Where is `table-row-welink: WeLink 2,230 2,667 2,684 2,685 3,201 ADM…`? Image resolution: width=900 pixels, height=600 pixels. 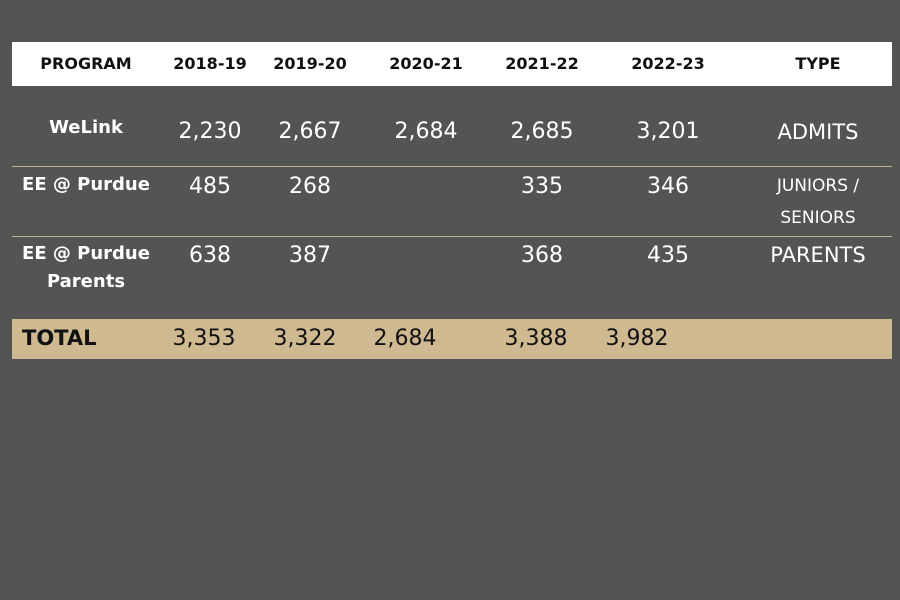
table-row-welink: WeLink 2,230 2,667 2,684 2,685 3,201 ADM… is located at coordinates (452, 126).